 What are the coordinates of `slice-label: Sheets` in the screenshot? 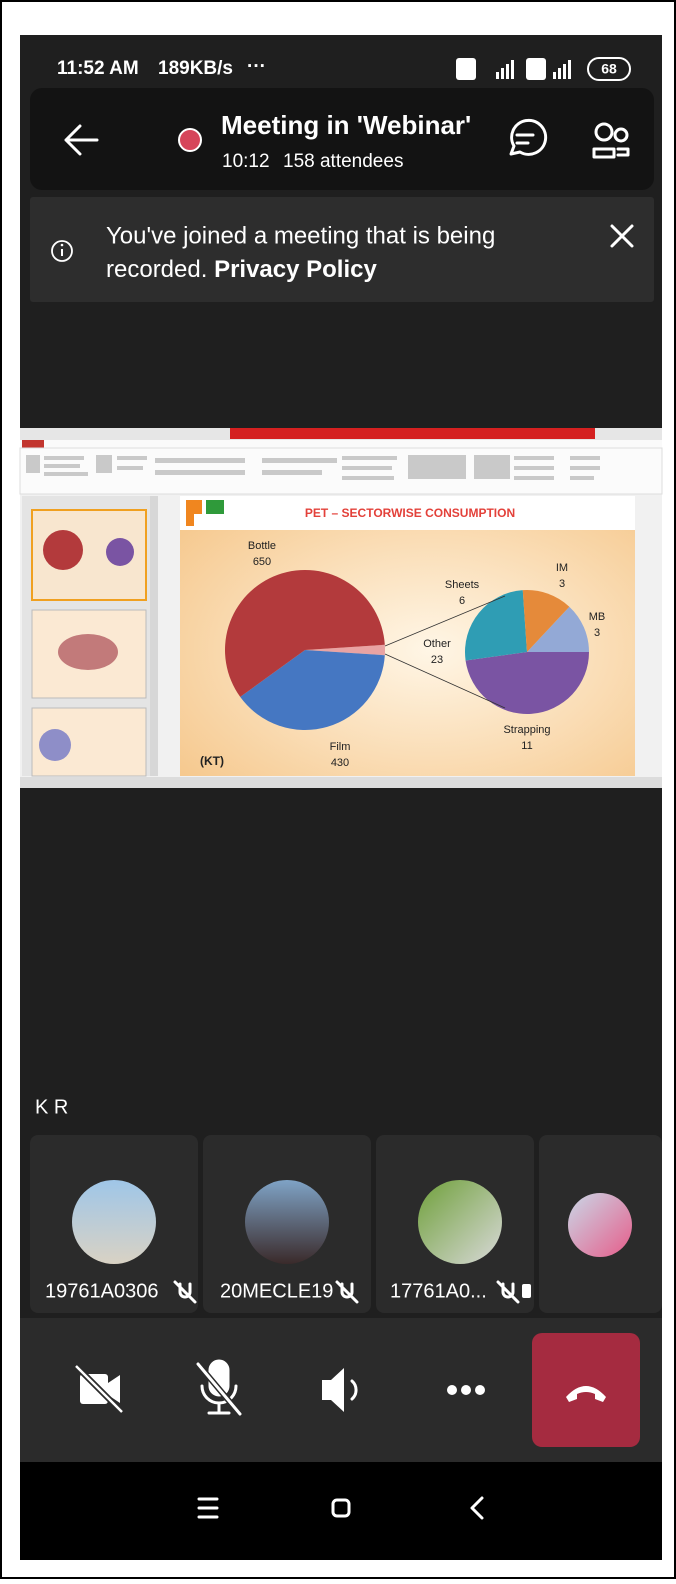 It's located at (462, 585).